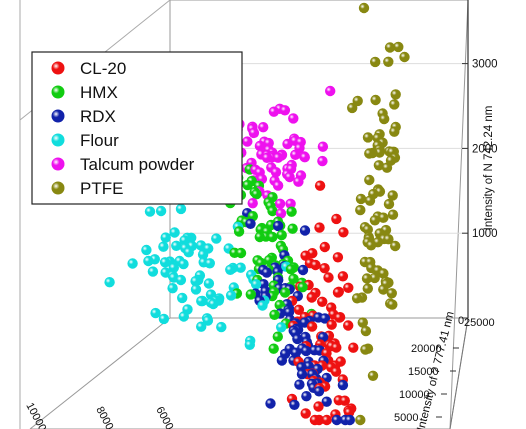  I want to click on y-axis: 20000 15000 10000 5000, so click(426, 383).